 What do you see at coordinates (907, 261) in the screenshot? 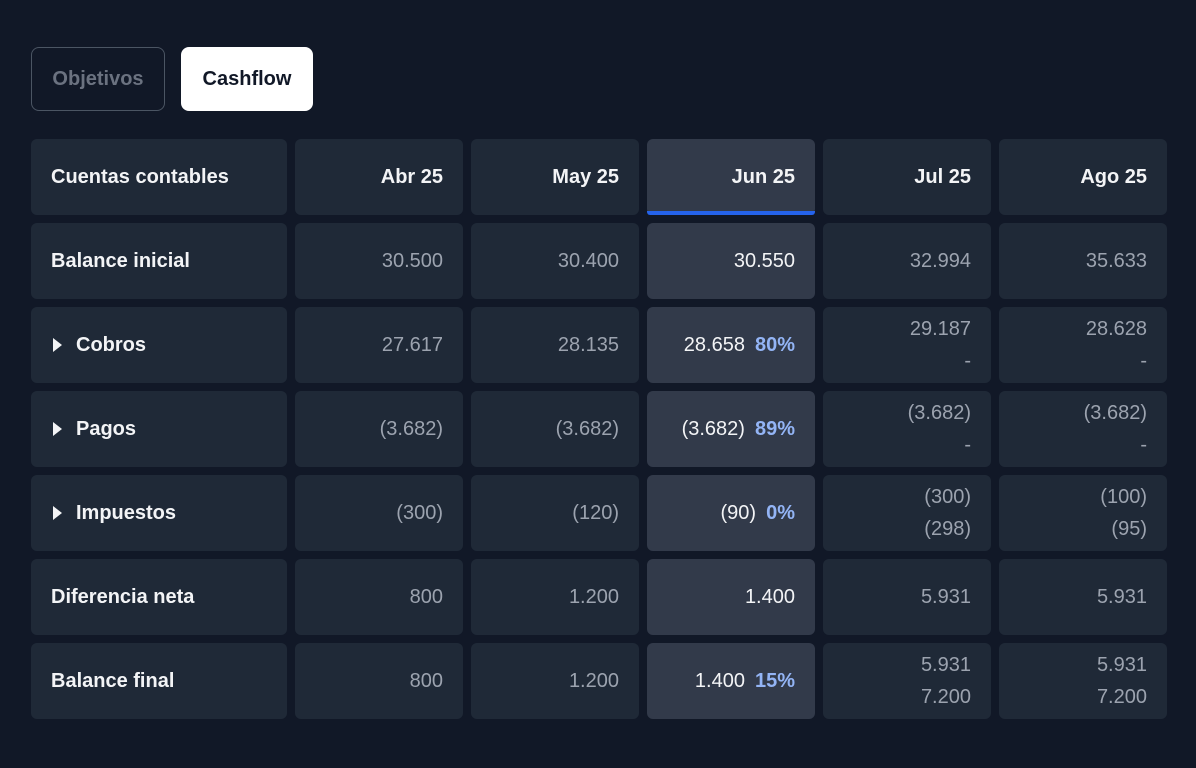
I see `value-cell-jul: 32.994` at bounding box center [907, 261].